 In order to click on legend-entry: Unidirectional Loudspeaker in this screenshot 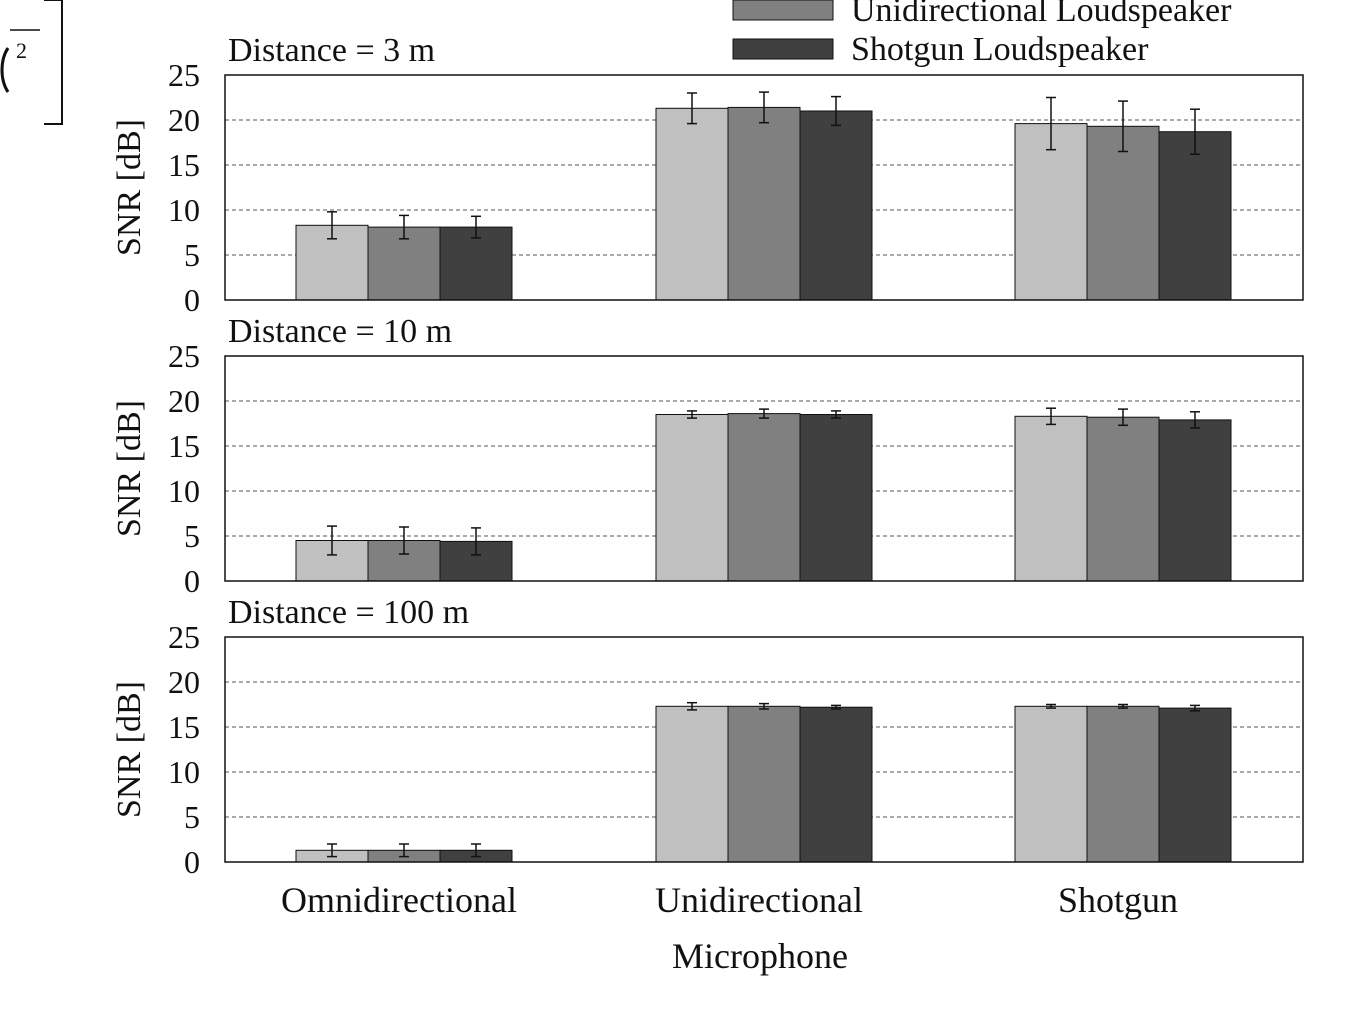, I will do `click(982, 14)`.